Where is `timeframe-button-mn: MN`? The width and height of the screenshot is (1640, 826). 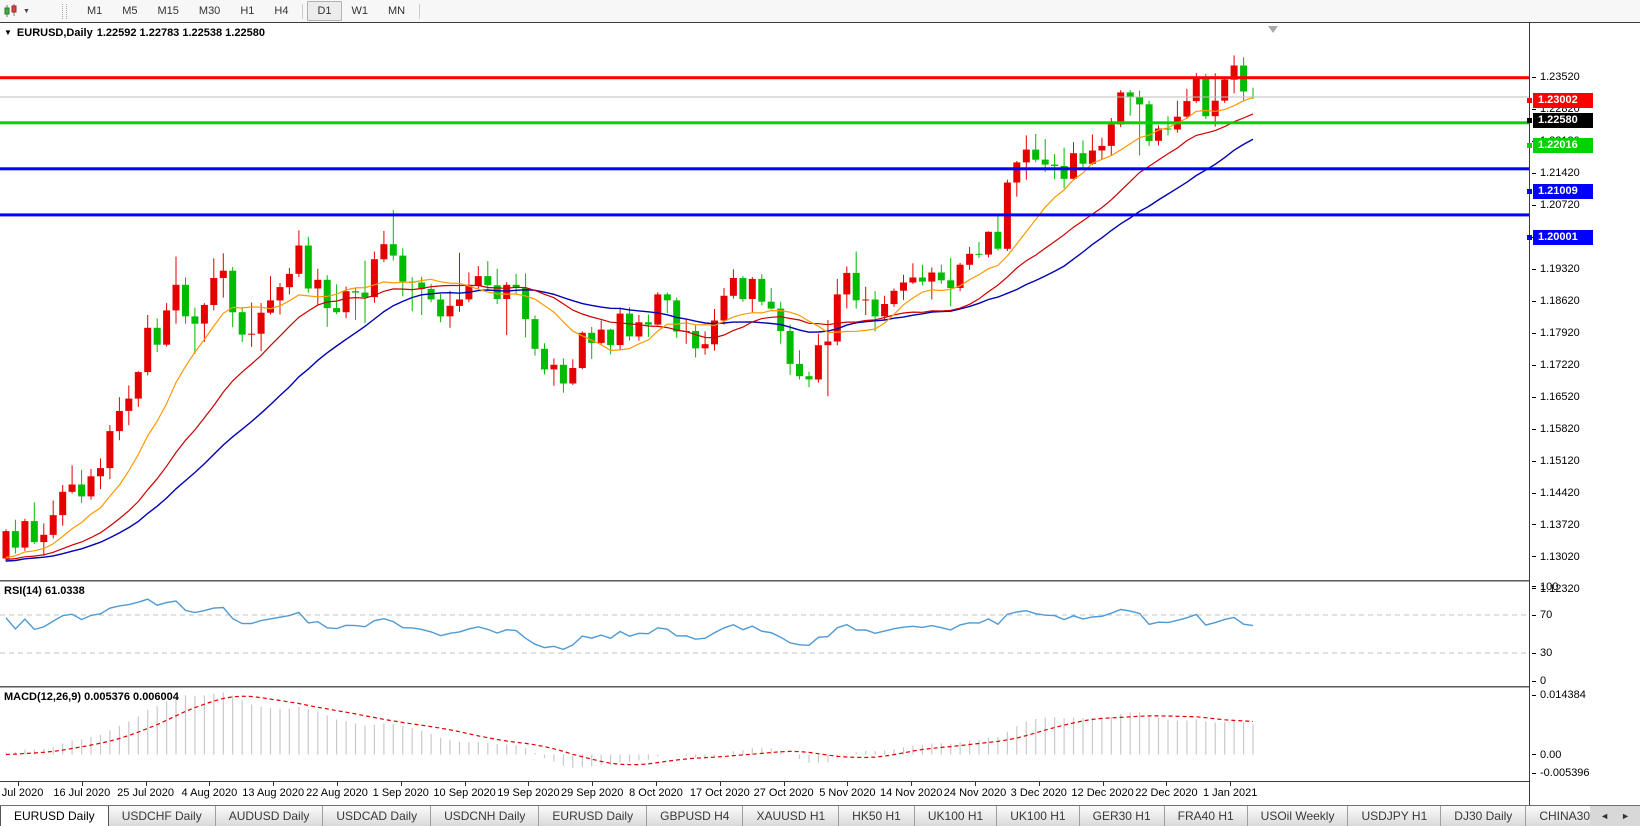
timeframe-button-mn: MN is located at coordinates (397, 11).